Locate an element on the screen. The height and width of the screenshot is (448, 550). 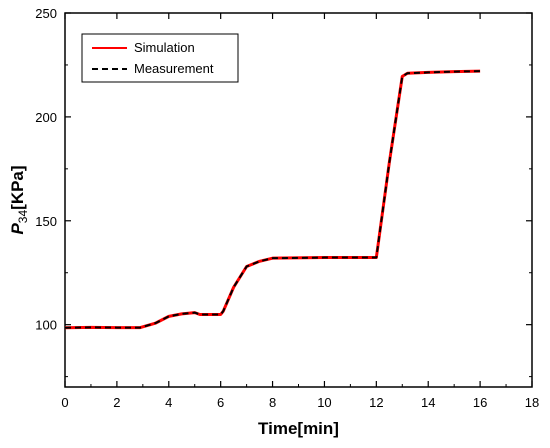
y-axis-title: P34[KPa] is located at coordinates (19, 199).